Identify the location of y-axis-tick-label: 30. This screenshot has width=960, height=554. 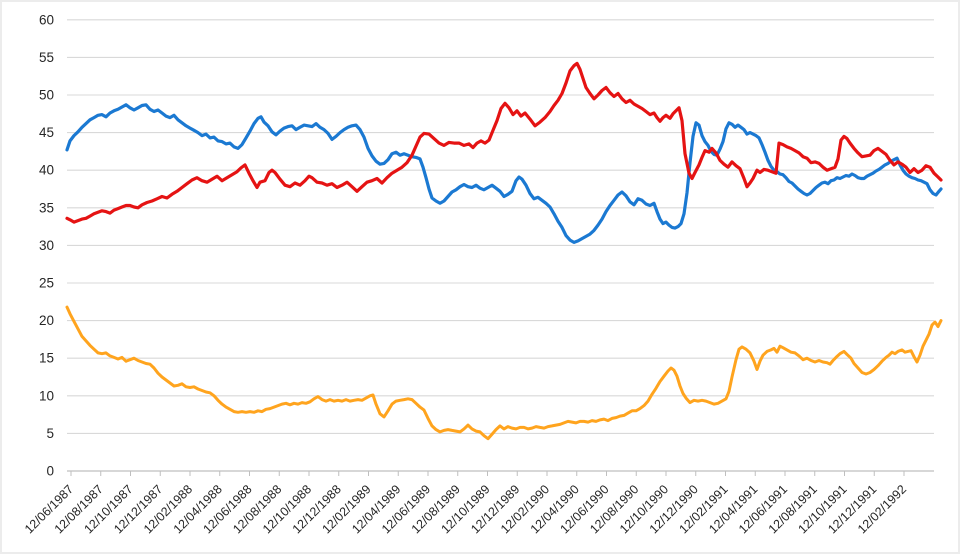
(46, 245).